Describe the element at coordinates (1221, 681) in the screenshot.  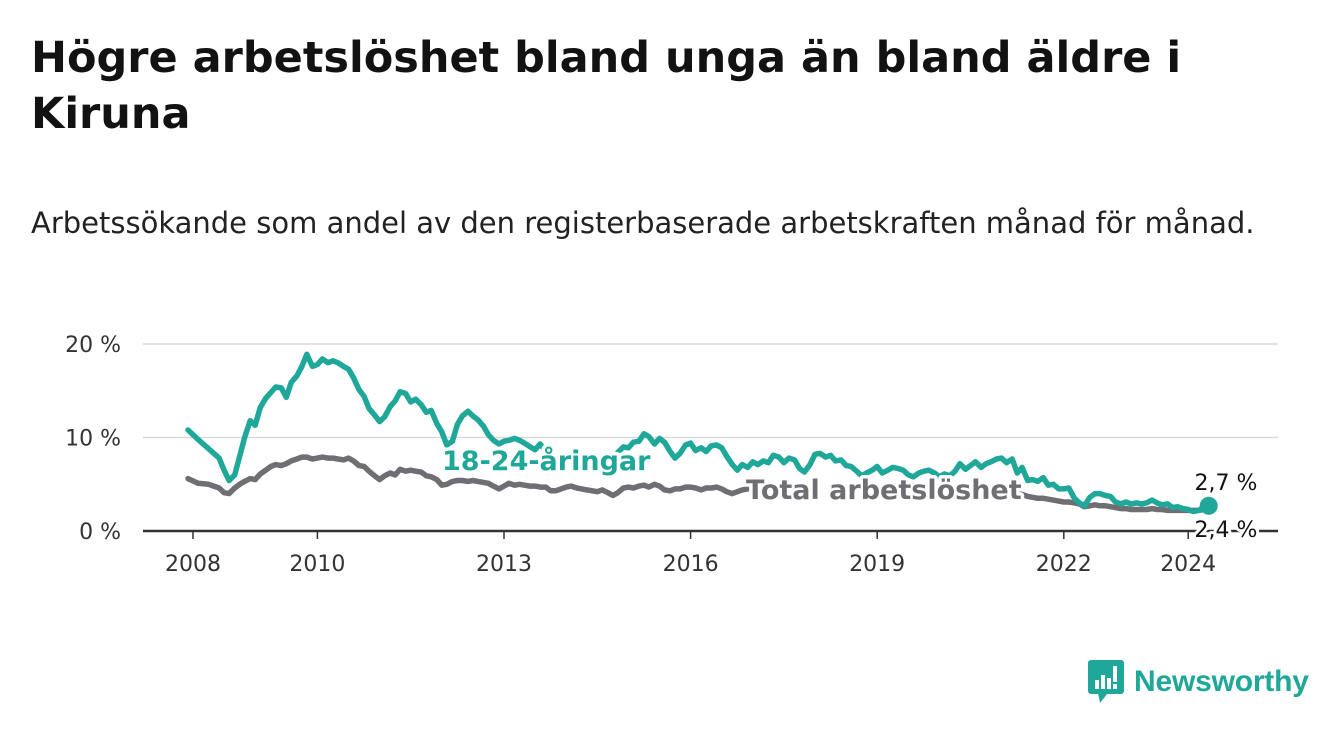
I see `brand-name: Newsworthy` at that location.